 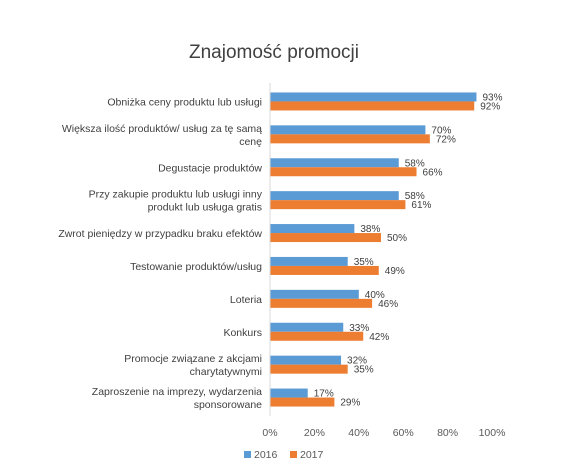 I want to click on data-label-2016: 17%, so click(x=324, y=394).